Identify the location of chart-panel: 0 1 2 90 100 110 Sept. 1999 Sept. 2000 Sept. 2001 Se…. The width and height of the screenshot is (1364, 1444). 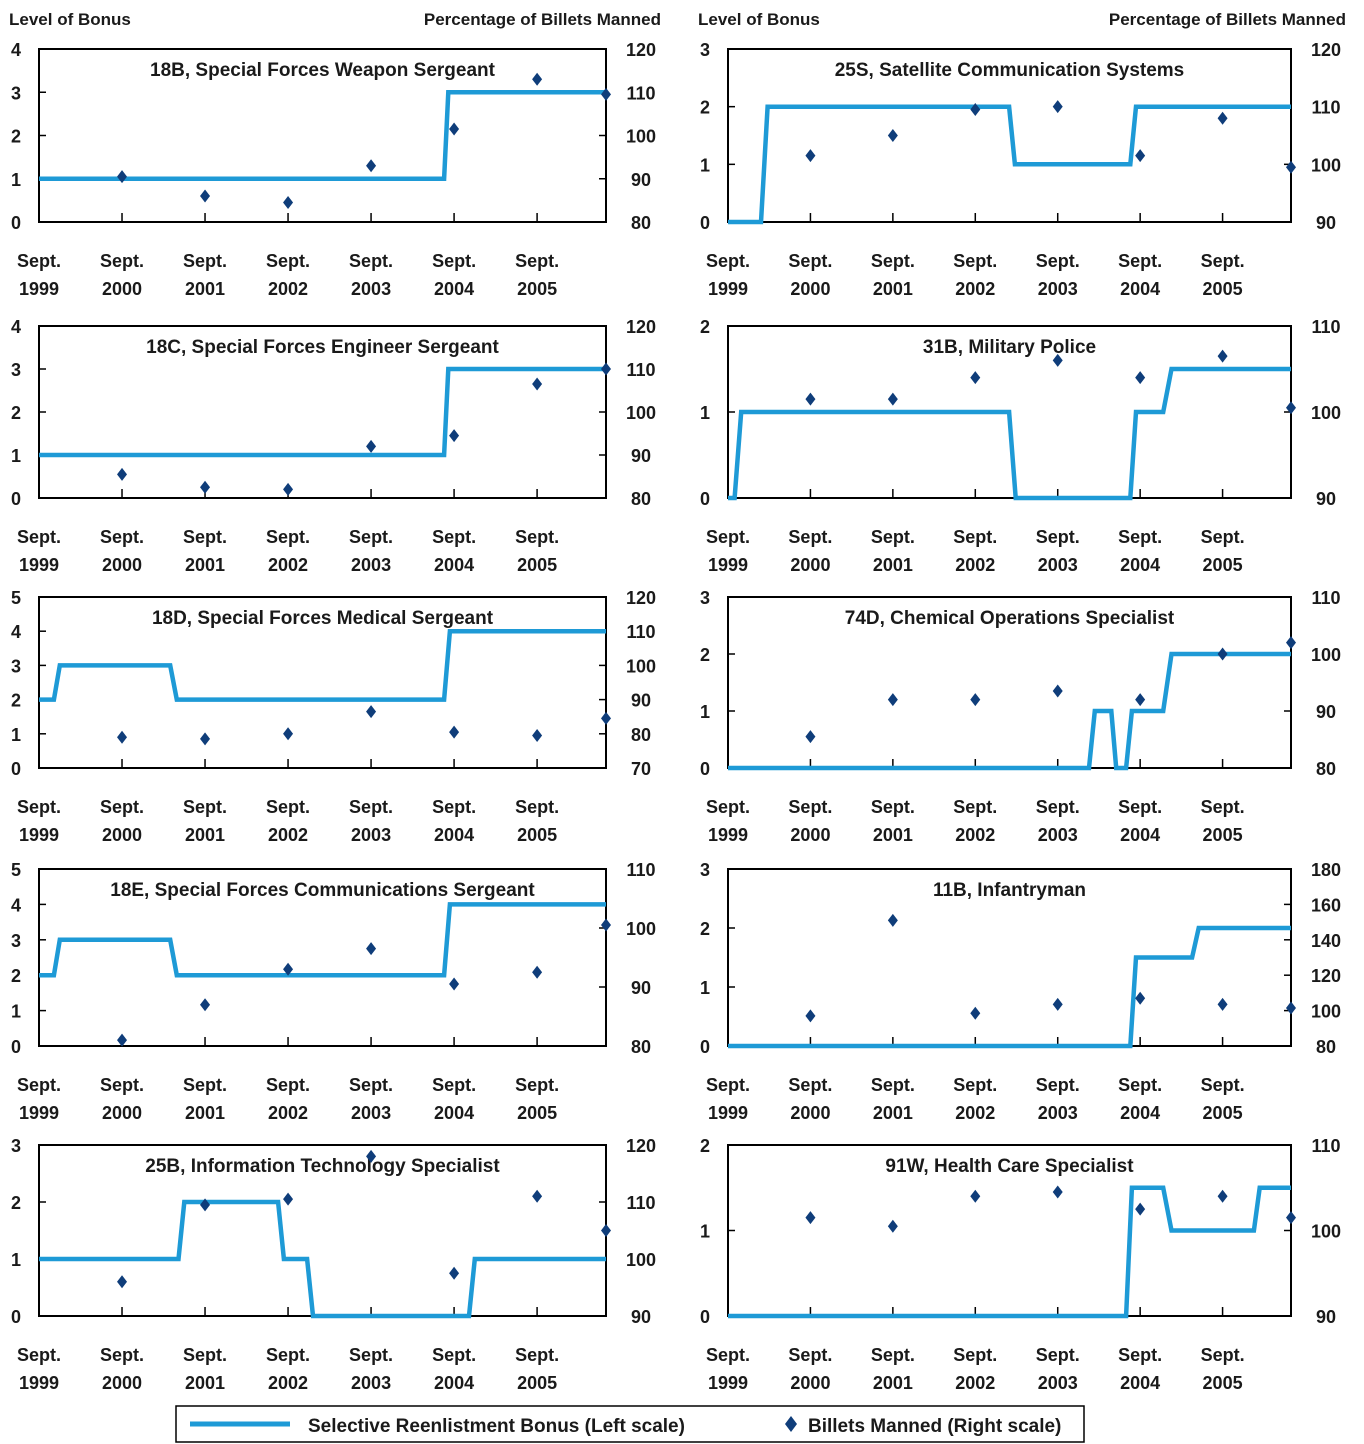
(1020, 446).